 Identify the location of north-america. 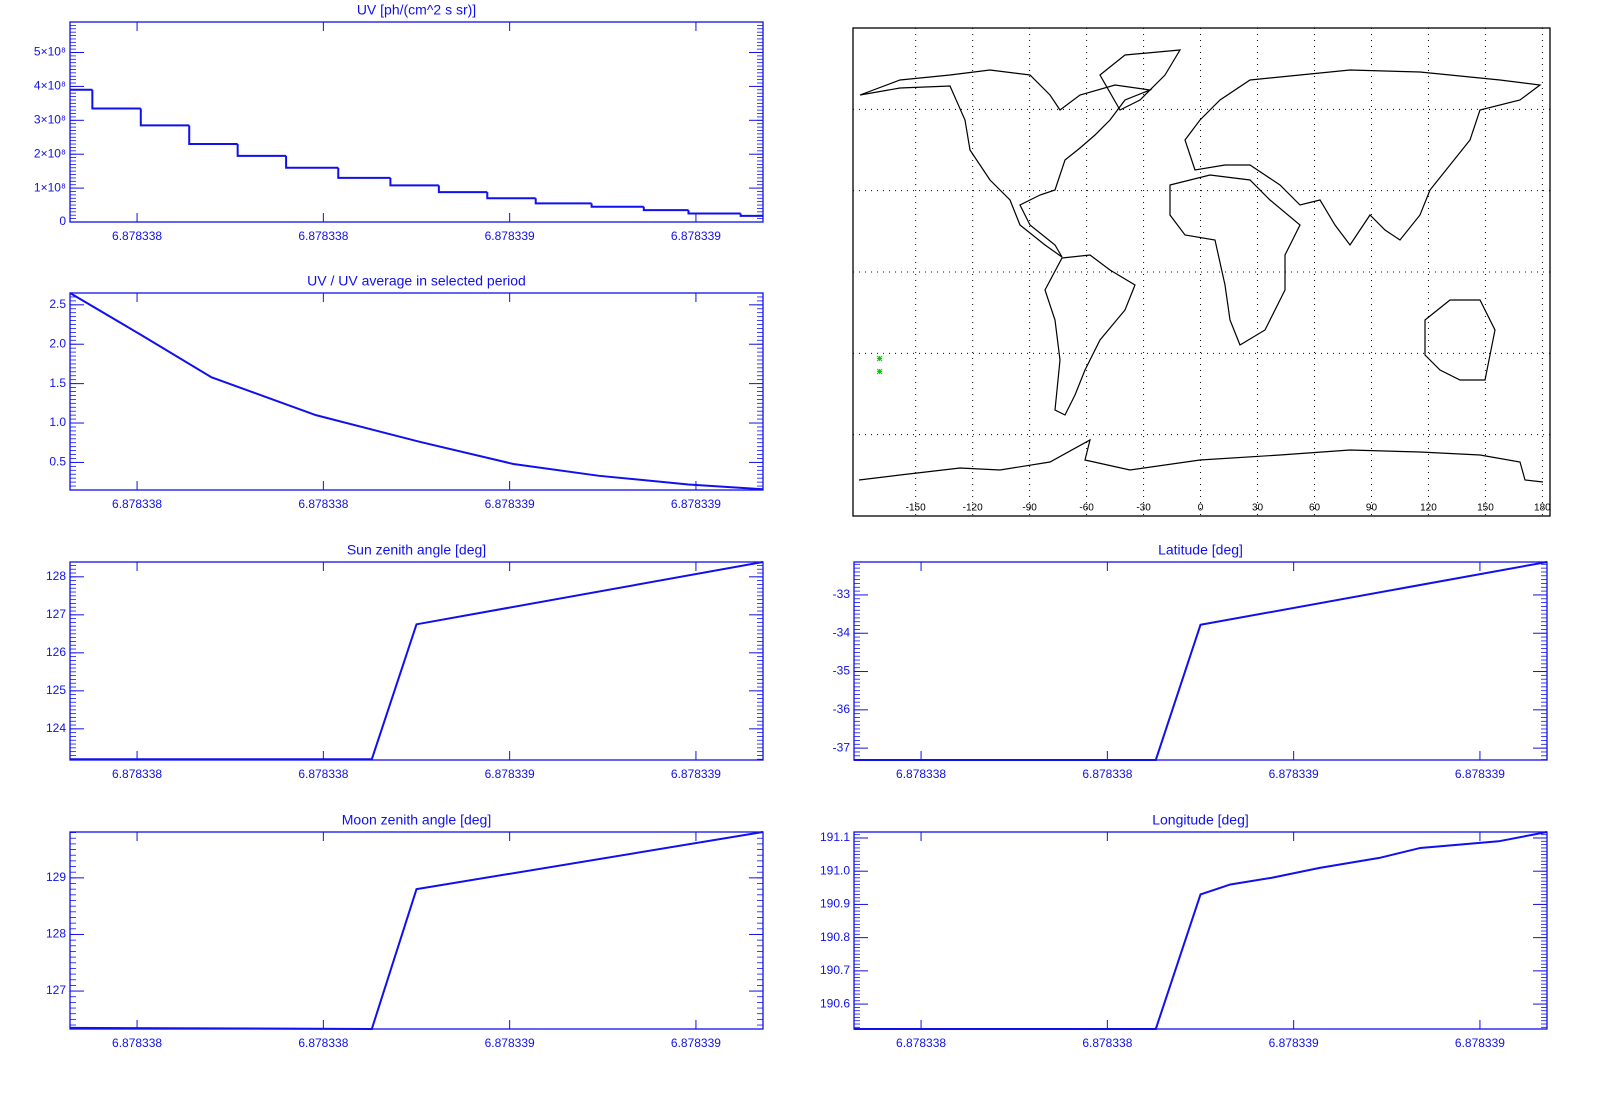
(1006, 163).